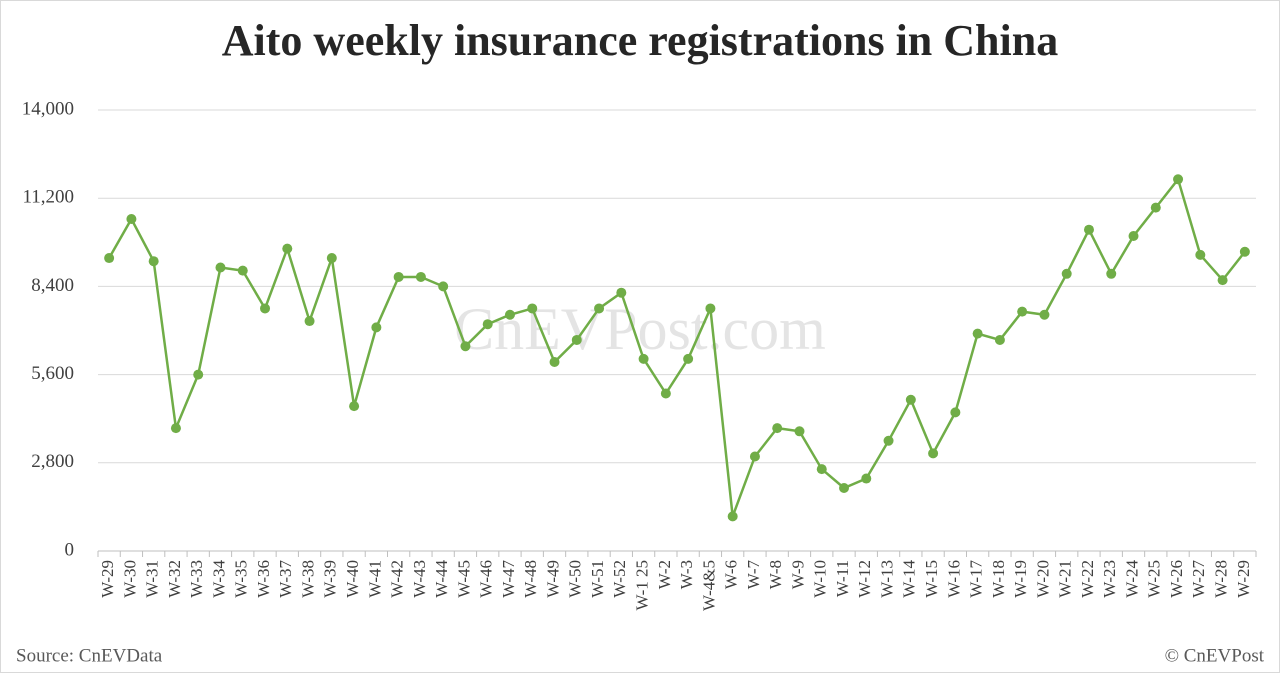  Describe the element at coordinates (52, 285) in the screenshot. I see `y-tick-label: 8,400` at that location.